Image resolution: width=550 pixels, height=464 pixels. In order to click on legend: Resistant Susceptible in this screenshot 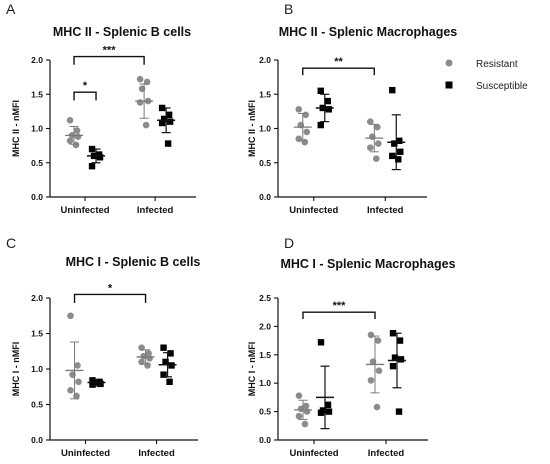, I will do `click(486, 75)`.